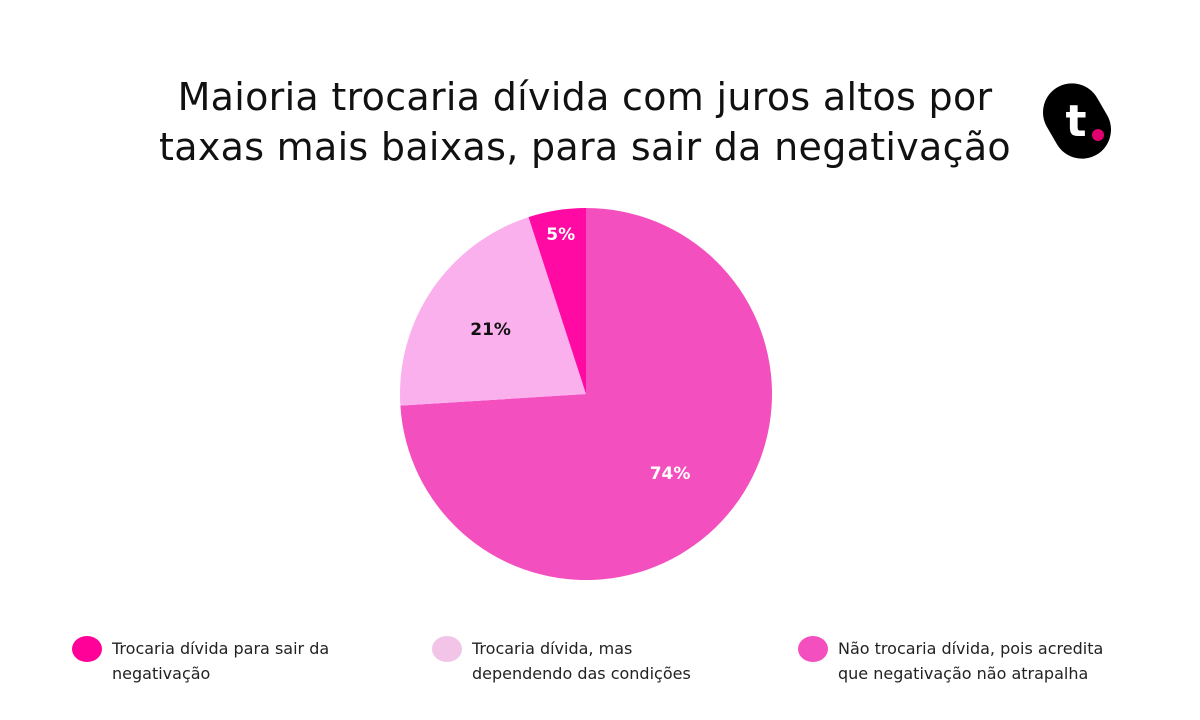 This screenshot has height=720, width=1200. I want to click on legend-label-line: negativação, so click(161, 673).